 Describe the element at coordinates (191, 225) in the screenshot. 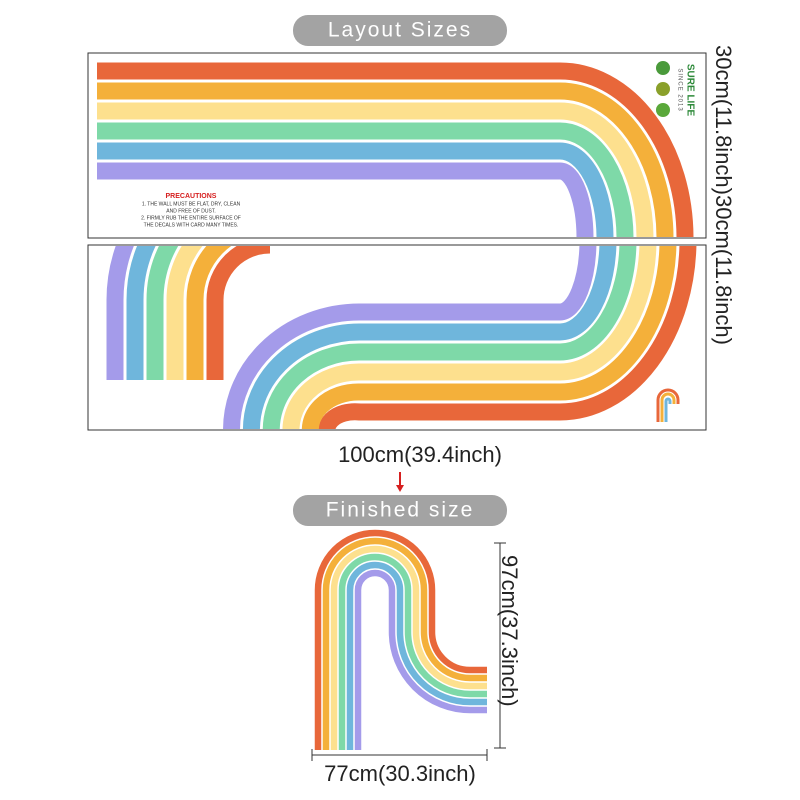

I see `precaution-line: THE DECALS WITH CARD MANY TIMES.` at that location.